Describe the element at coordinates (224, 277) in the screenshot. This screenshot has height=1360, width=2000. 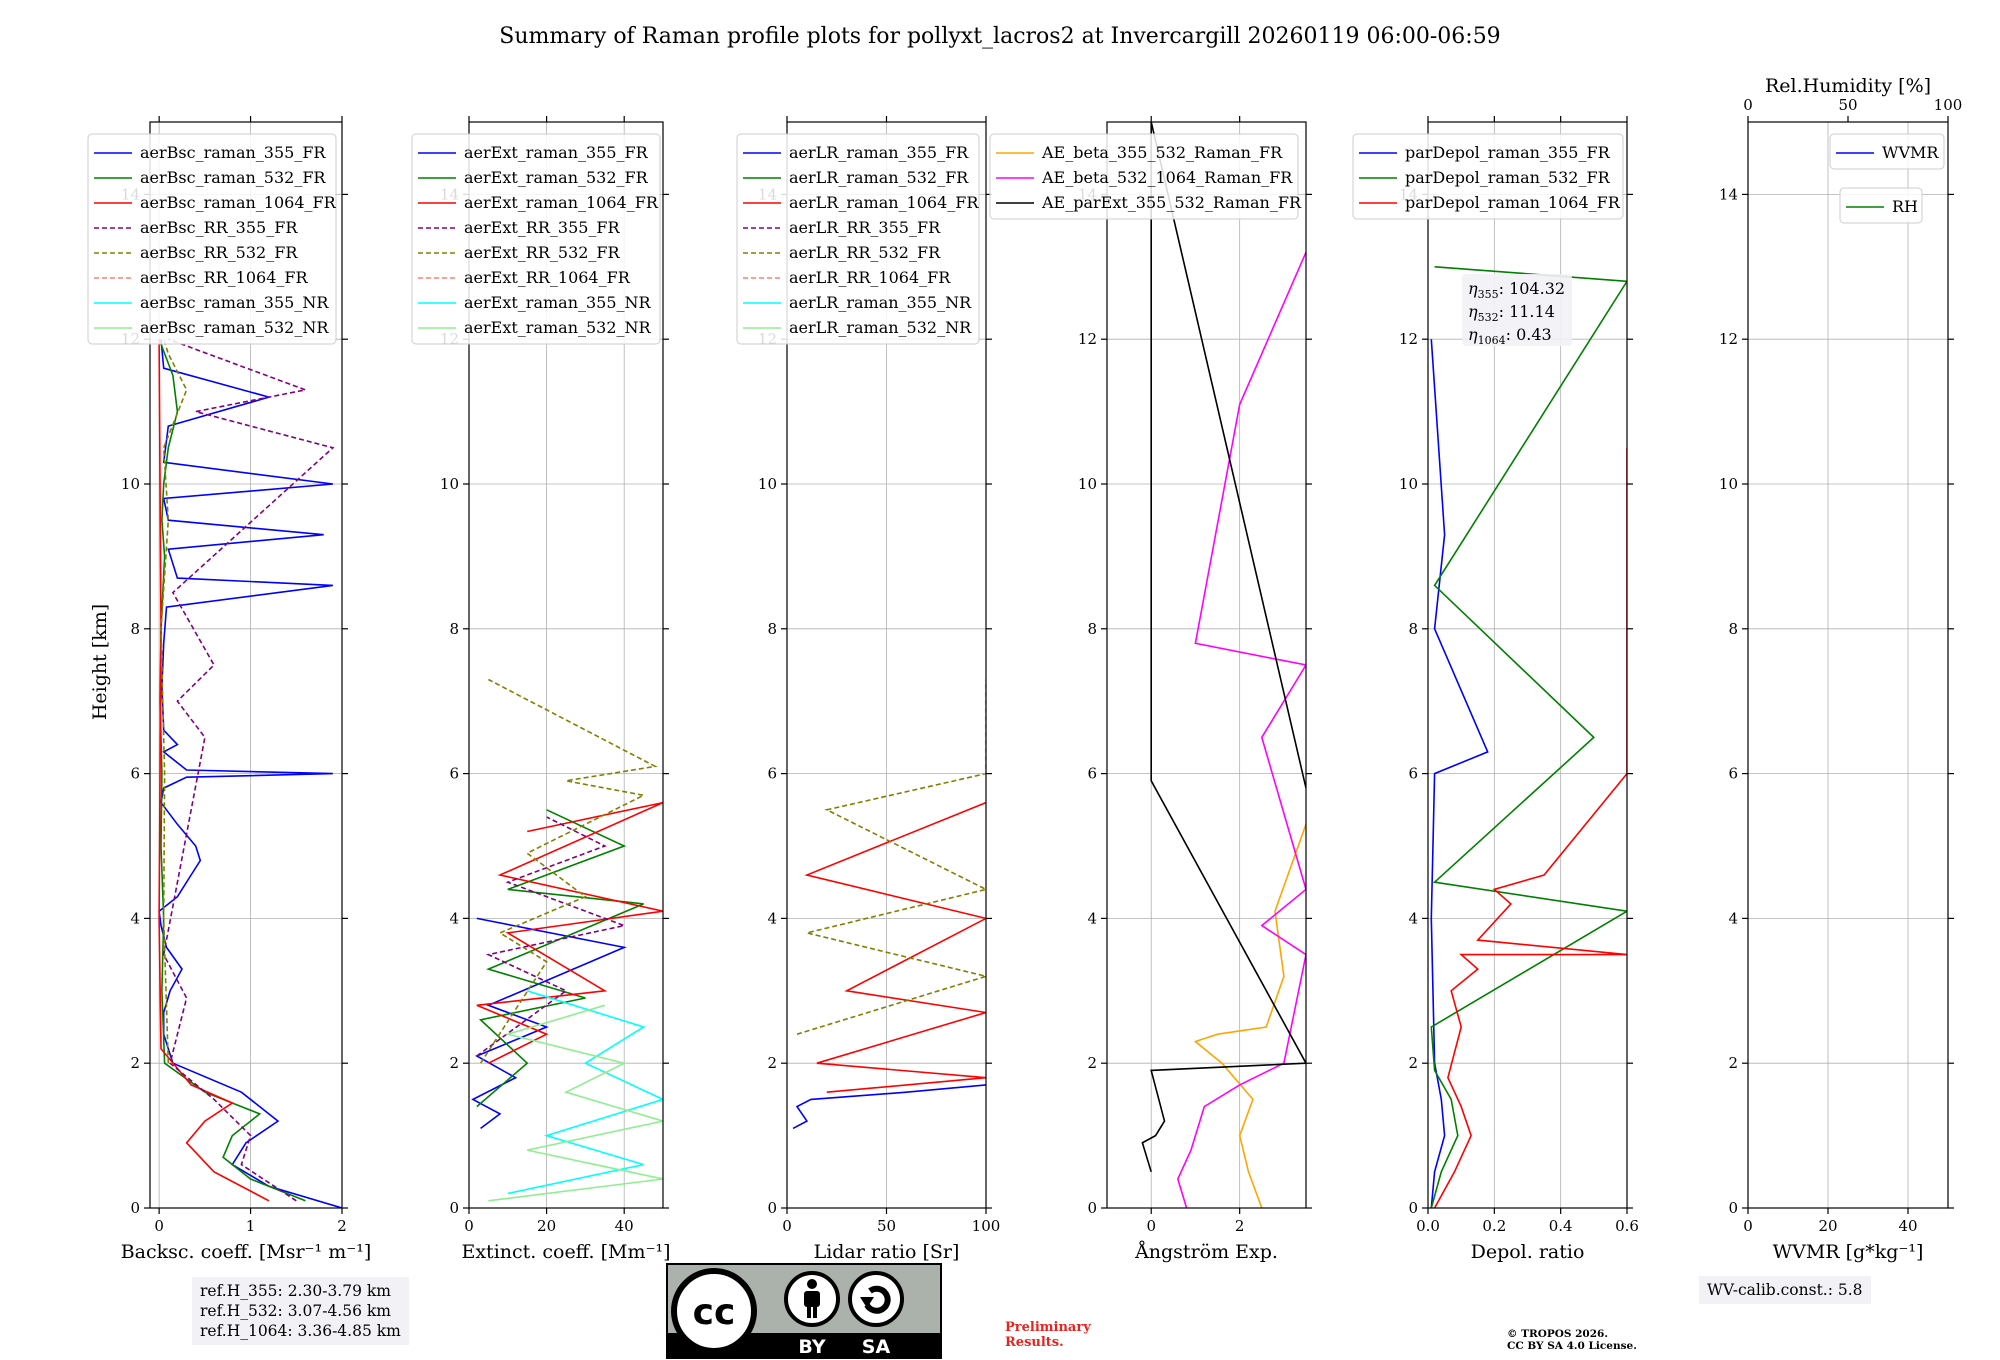
I see `legend-label-5: aerBsc_RR_1064_FR` at that location.